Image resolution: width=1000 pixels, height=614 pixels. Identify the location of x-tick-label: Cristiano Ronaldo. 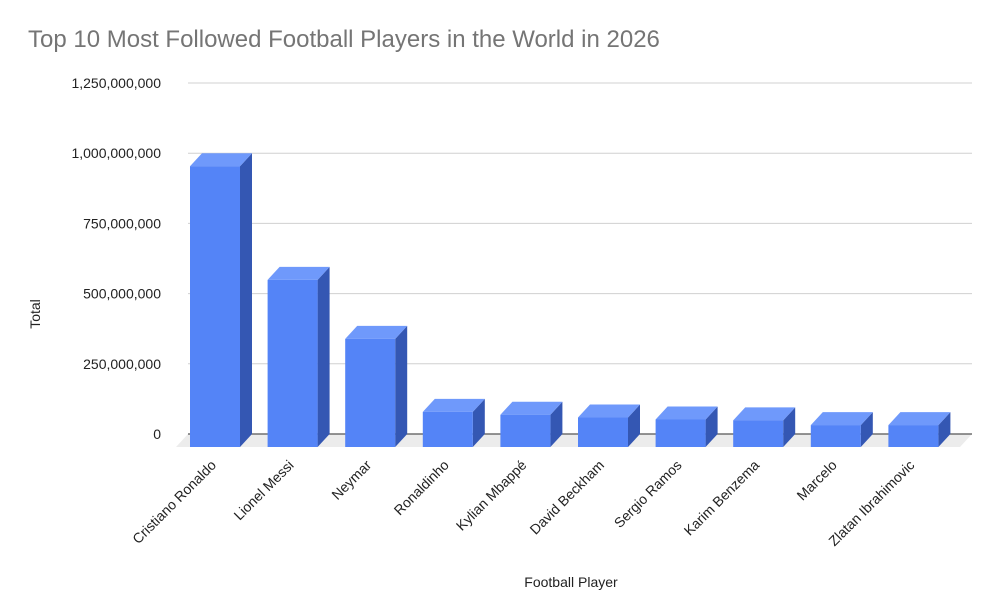
(174, 502).